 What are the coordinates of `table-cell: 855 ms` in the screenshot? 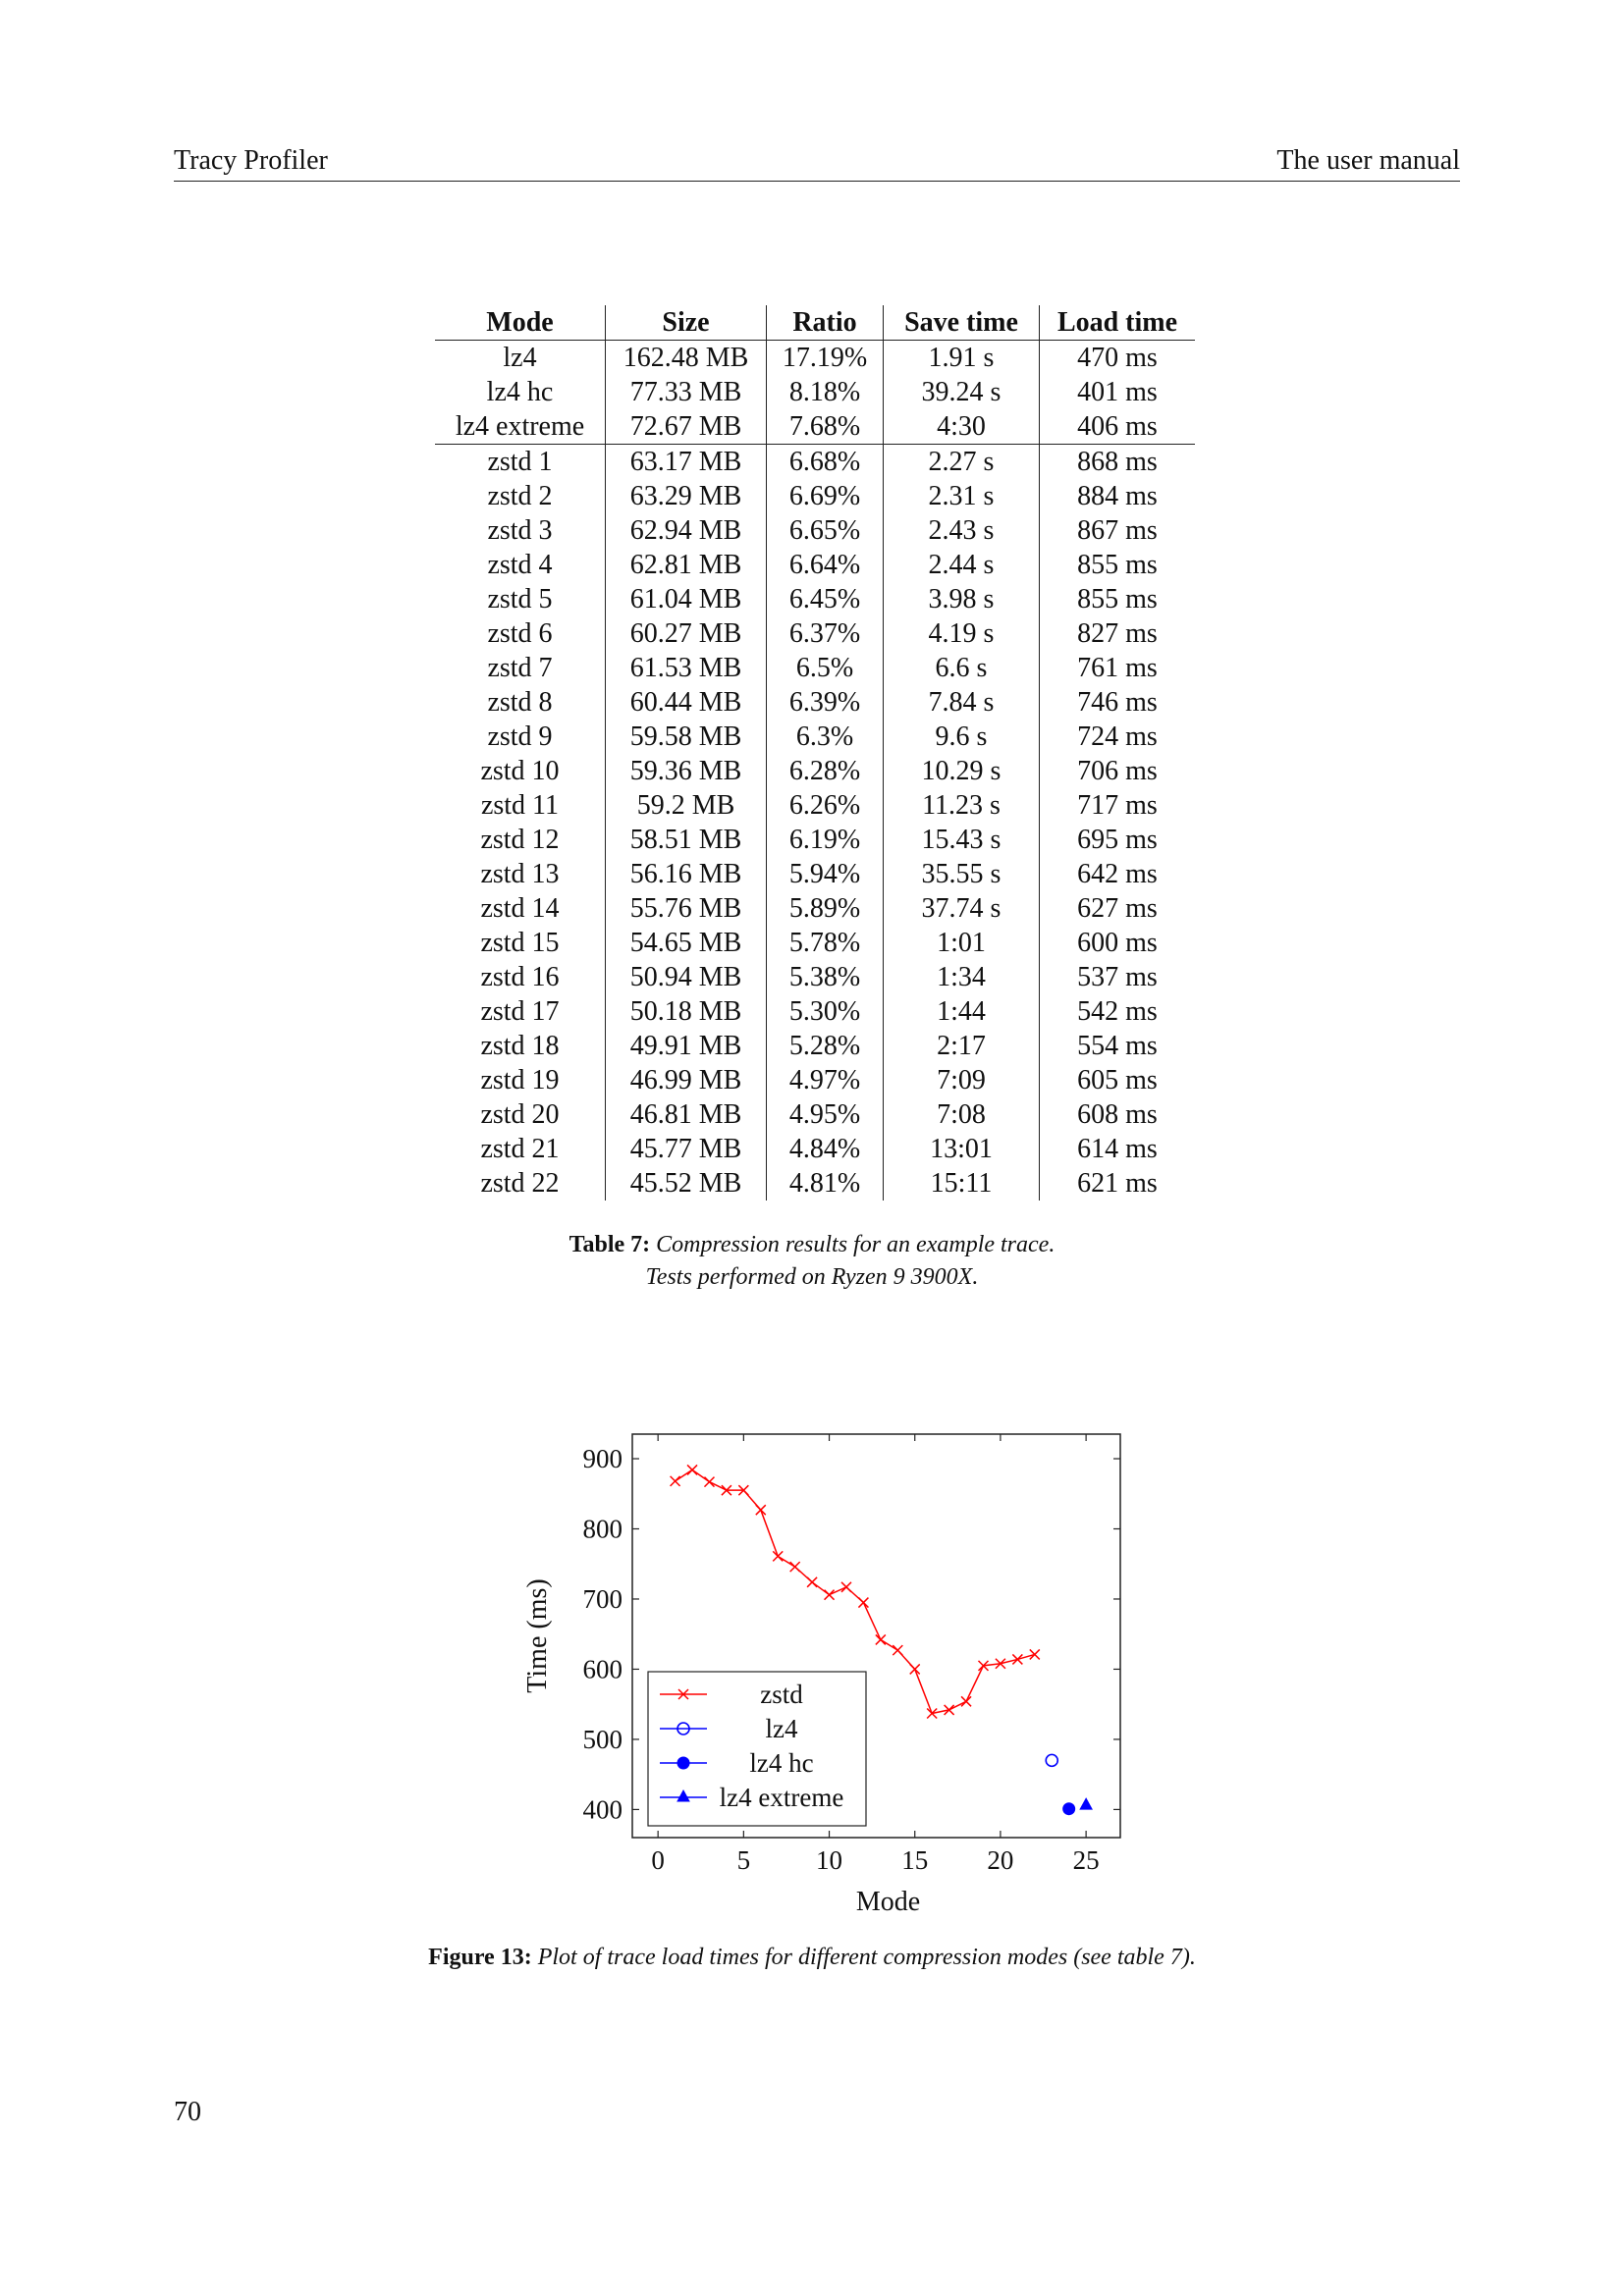 It's located at (1117, 599).